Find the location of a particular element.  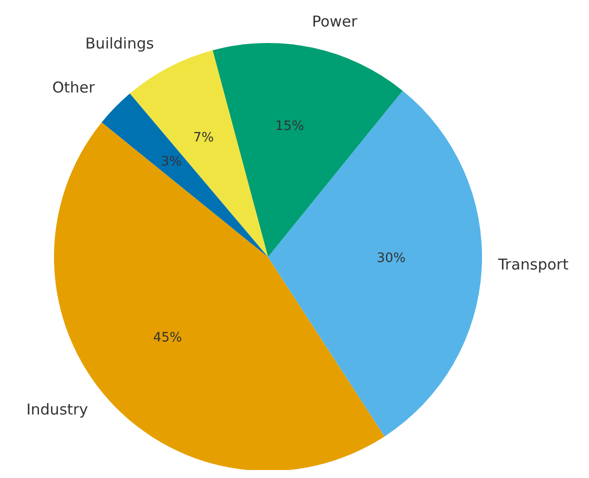

slice-label: Buildings is located at coordinates (119, 43).